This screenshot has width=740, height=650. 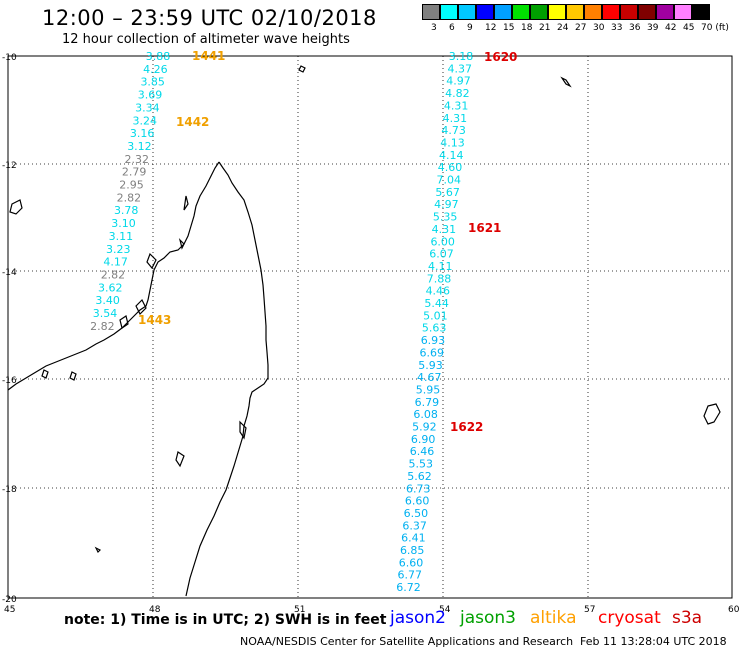 What do you see at coordinates (425, 414) in the screenshot?
I see `swh-value: 6.08` at bounding box center [425, 414].